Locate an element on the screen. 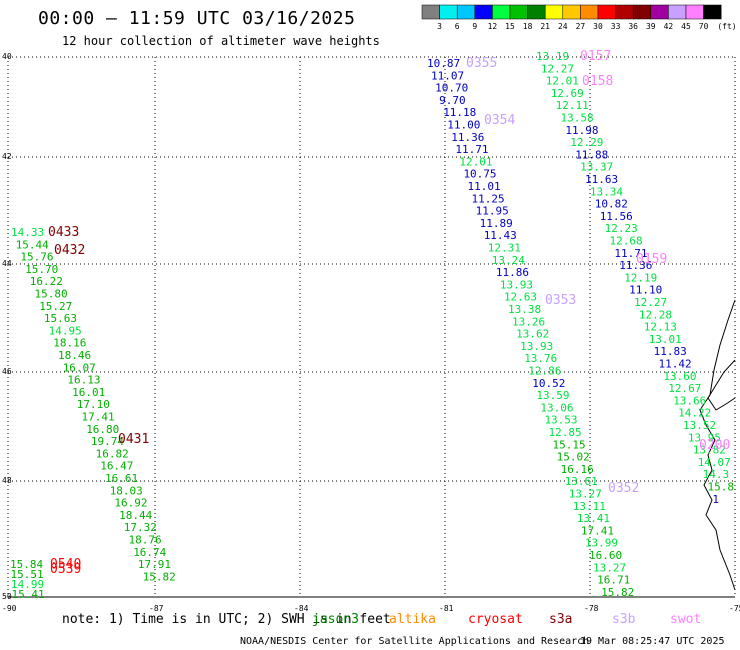 This screenshot has height=650, width=740. pass-time-label: 0200 is located at coordinates (714, 445).